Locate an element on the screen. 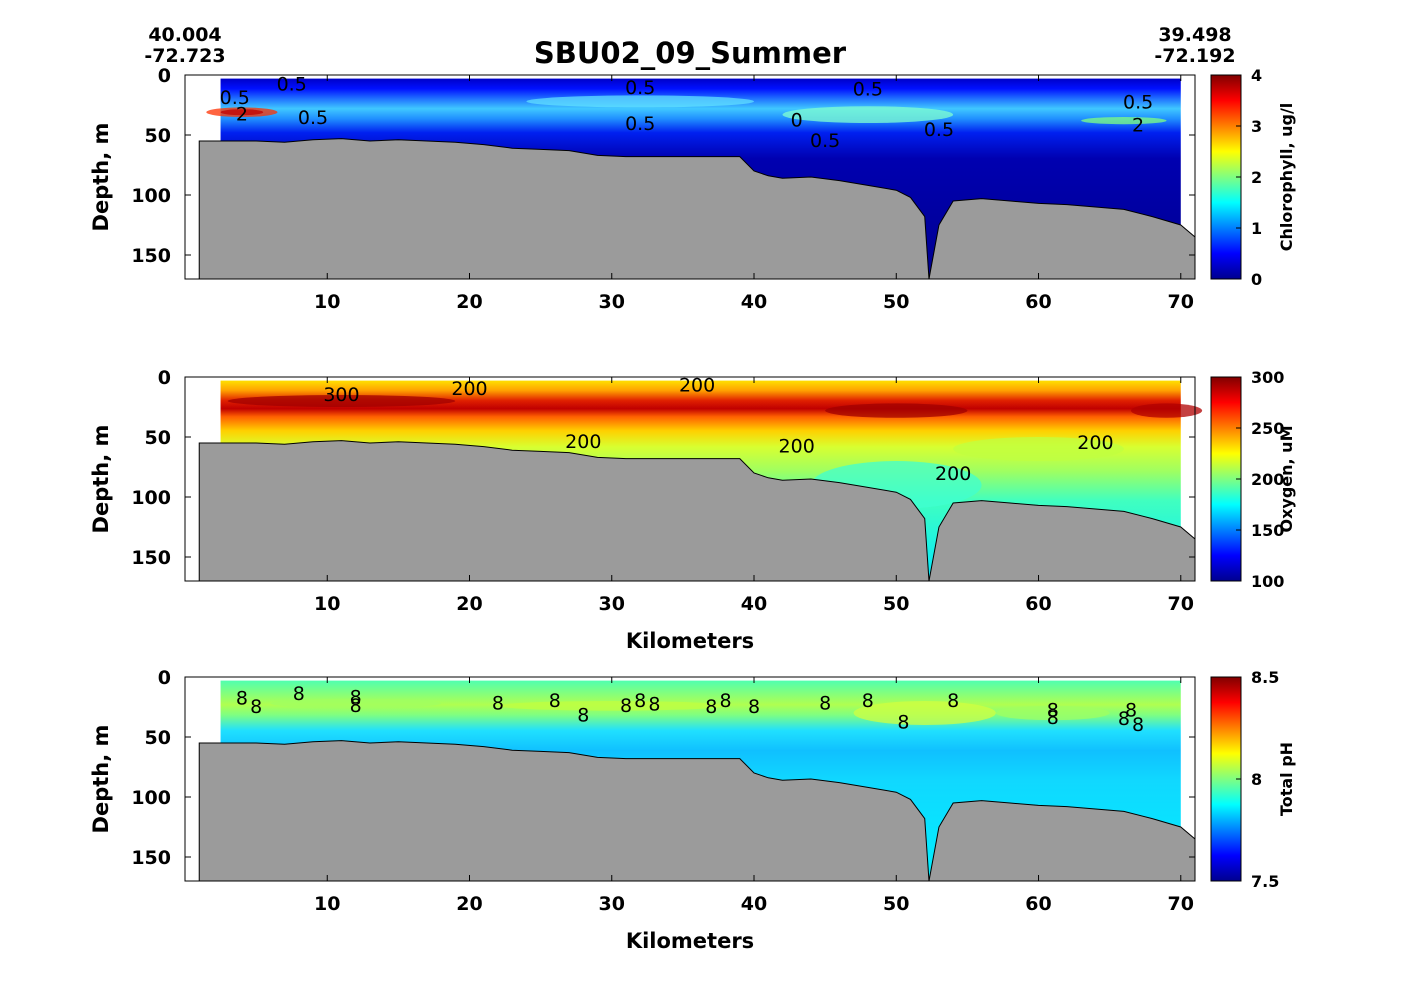 This screenshot has width=1422, height=1005. colorbar-tick-label: 2 is located at coordinates (1256, 177).